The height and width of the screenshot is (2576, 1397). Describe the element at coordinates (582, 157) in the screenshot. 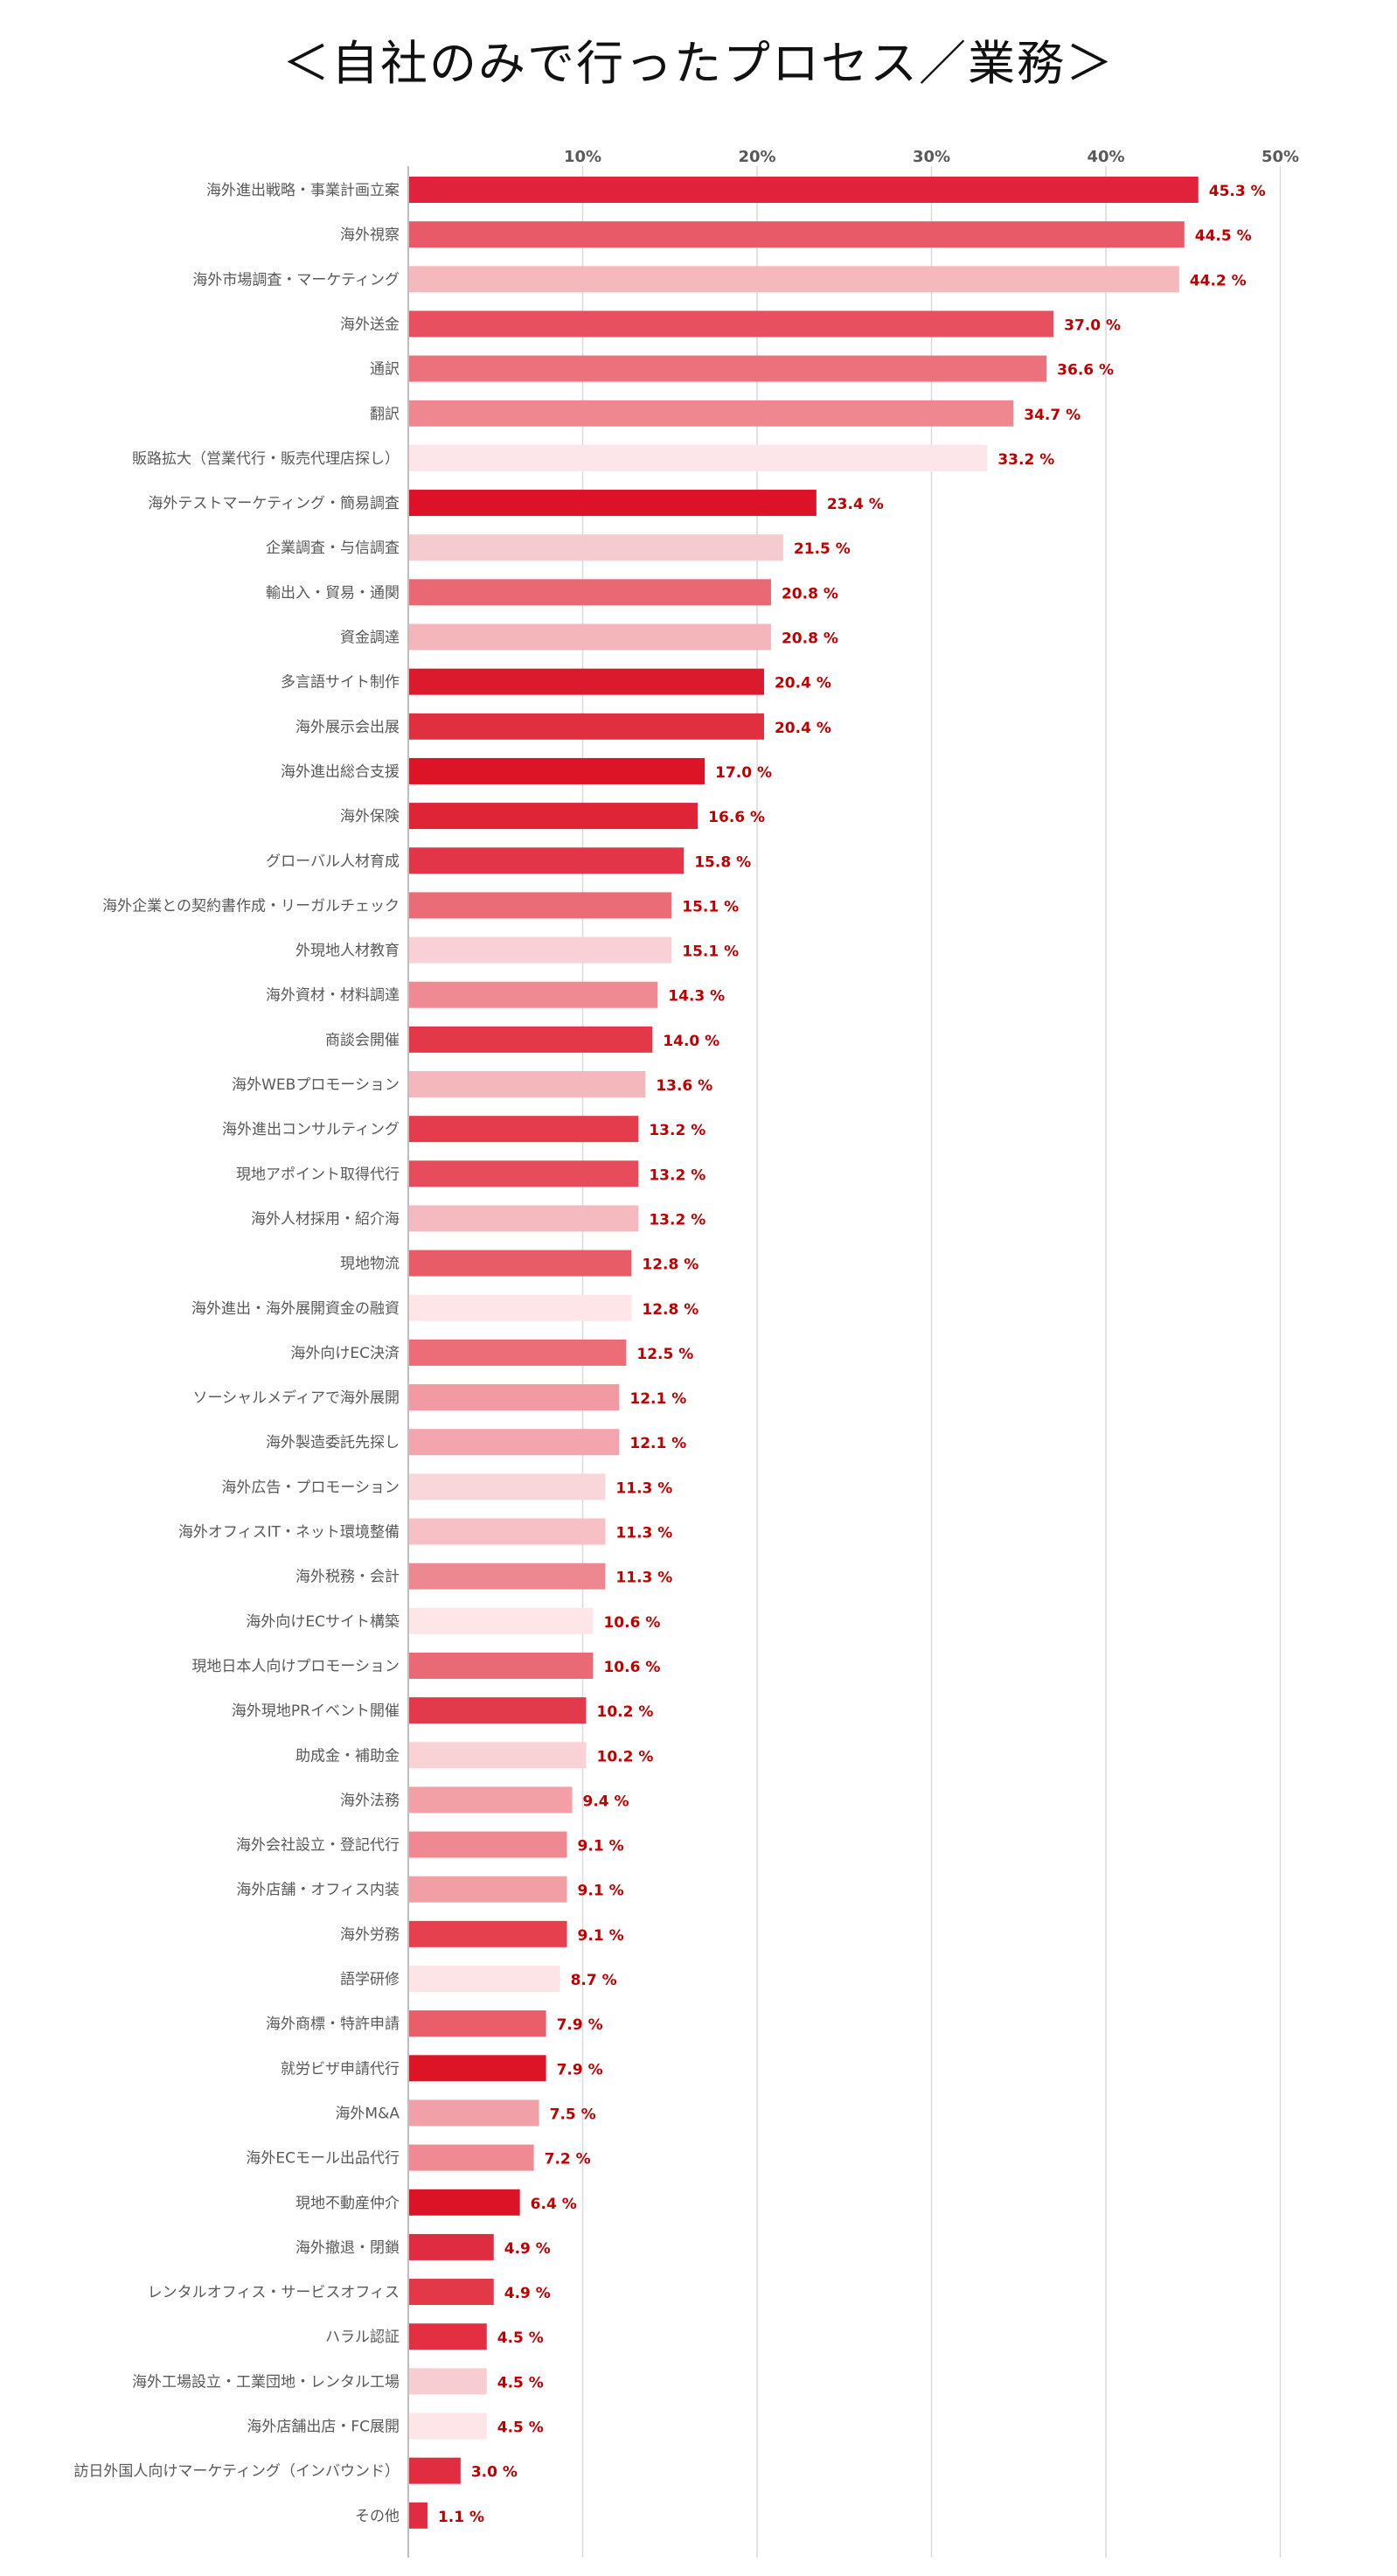

I see `x-tick-label: 10%` at that location.